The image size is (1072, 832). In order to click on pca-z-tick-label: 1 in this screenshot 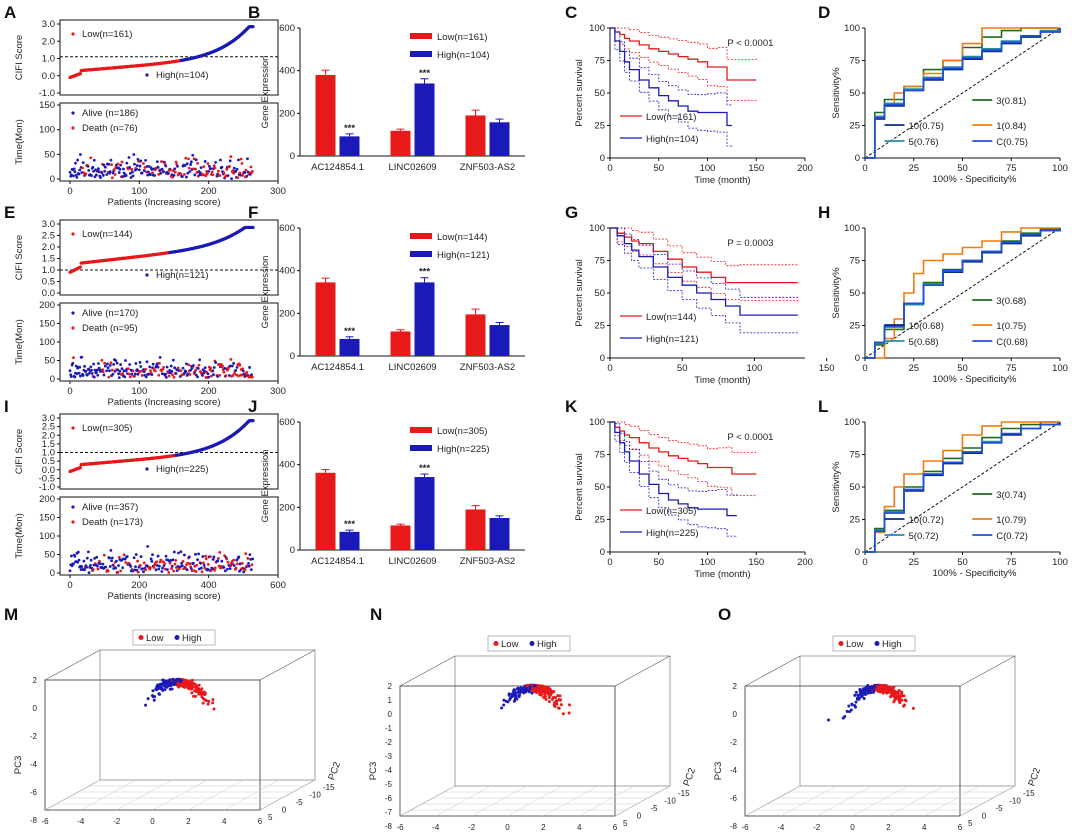, I will do `click(390, 700)`.